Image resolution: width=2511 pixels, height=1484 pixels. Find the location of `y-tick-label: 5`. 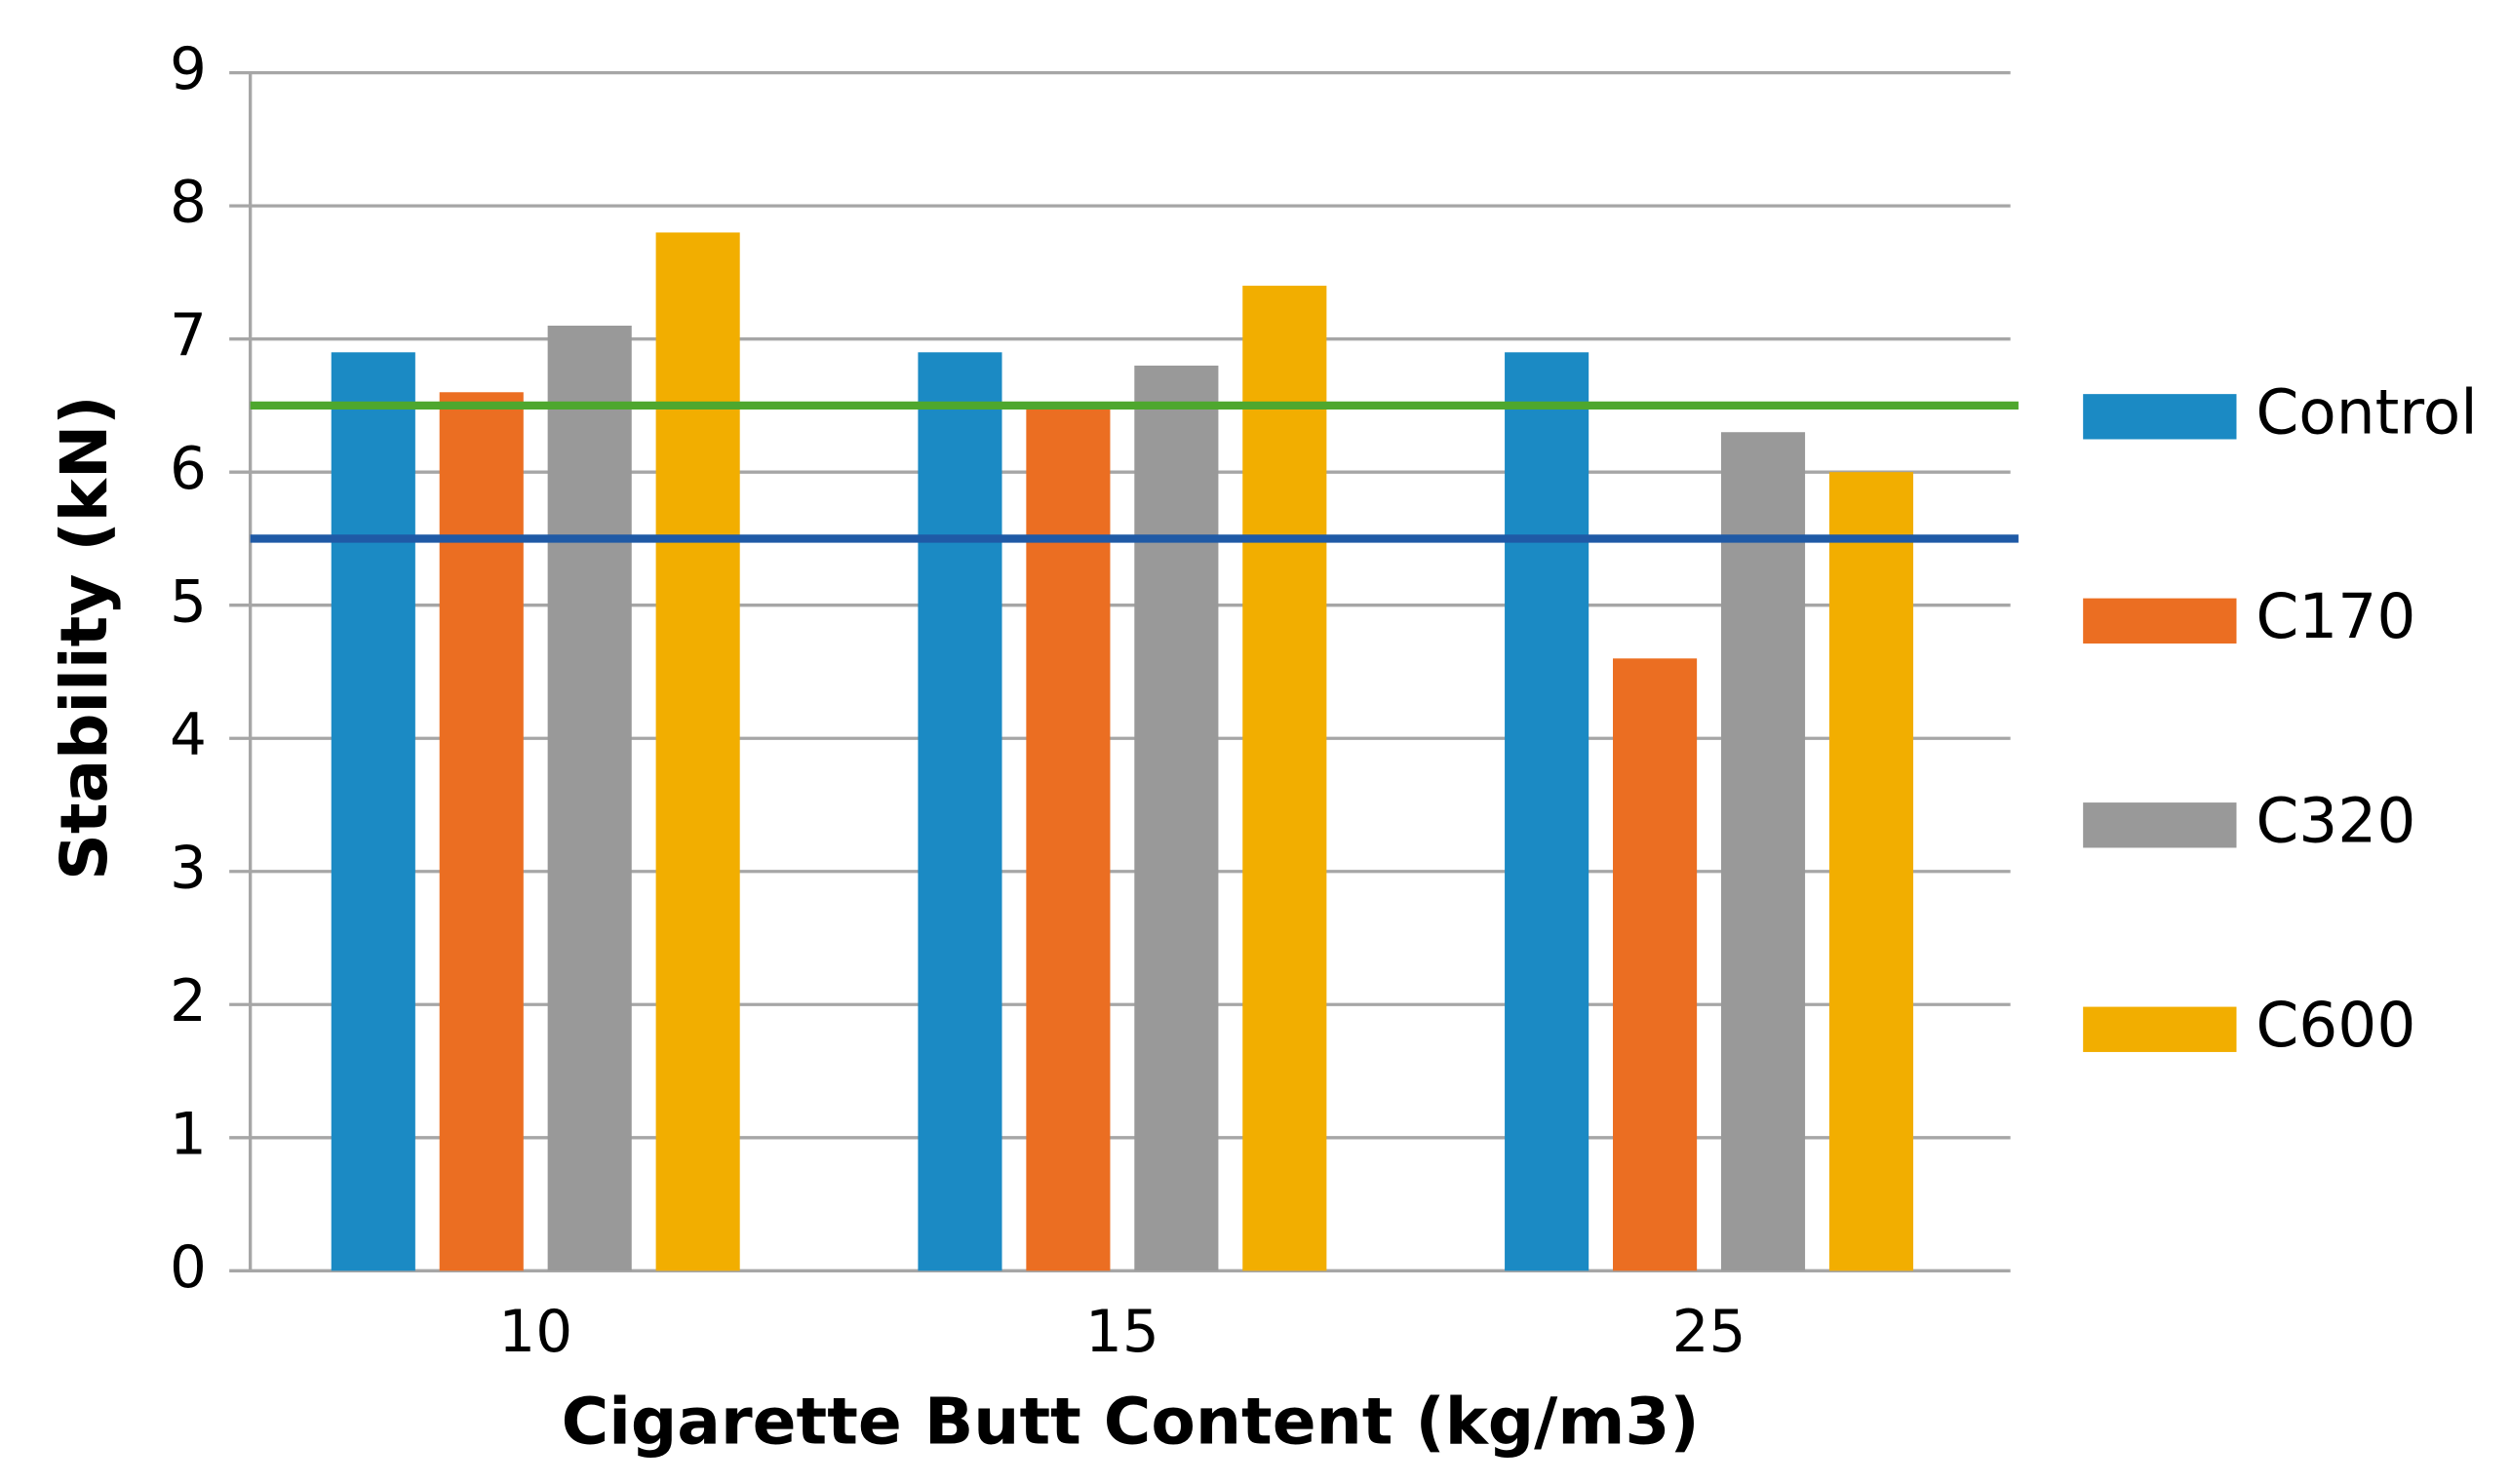

y-tick-label: 5 is located at coordinates (188, 602).